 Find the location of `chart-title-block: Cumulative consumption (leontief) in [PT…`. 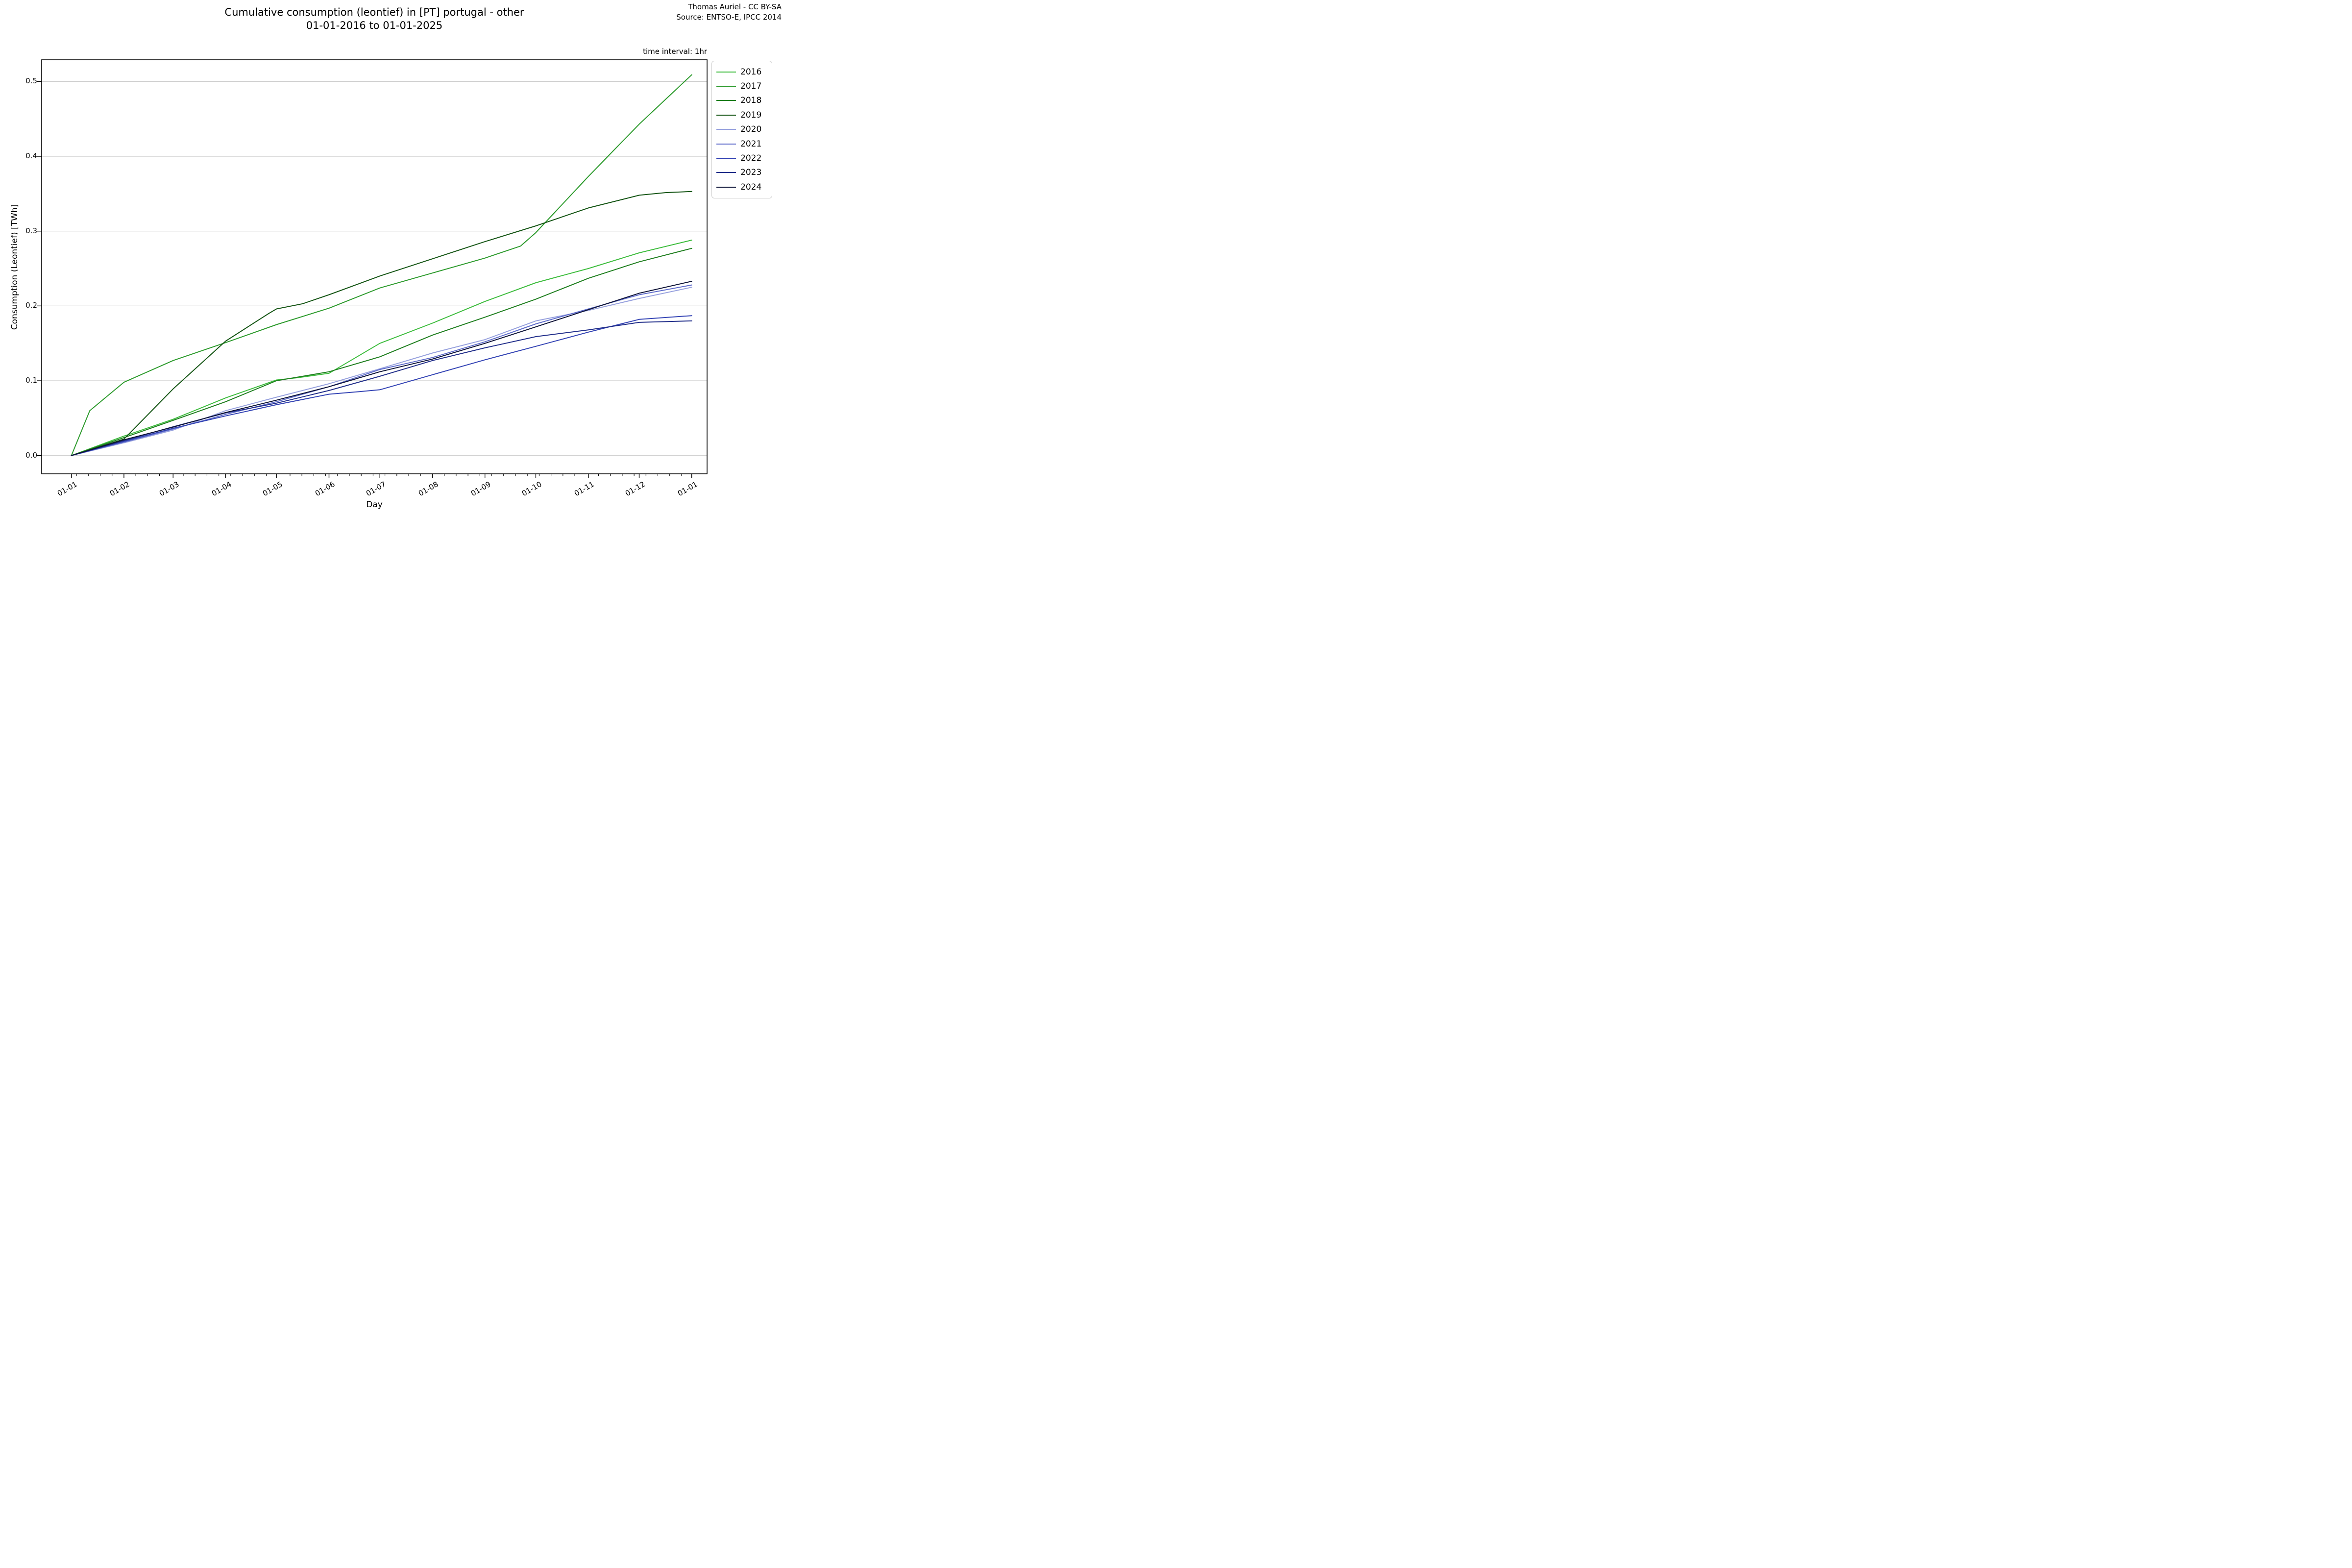

chart-title-block: Cumulative consumption (leontief) in [PT… is located at coordinates (374, 19).